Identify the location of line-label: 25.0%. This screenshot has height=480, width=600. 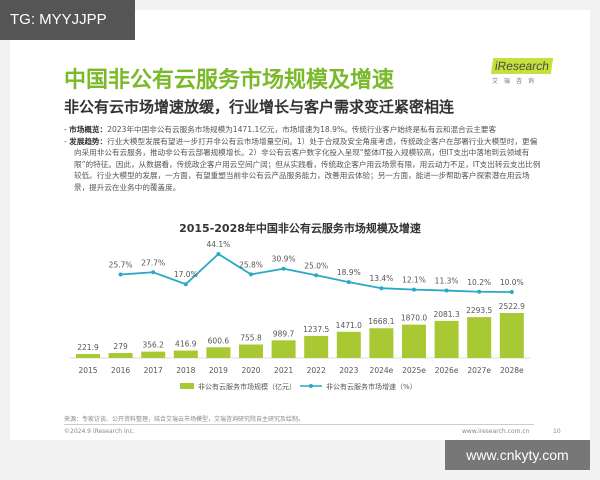
(316, 265).